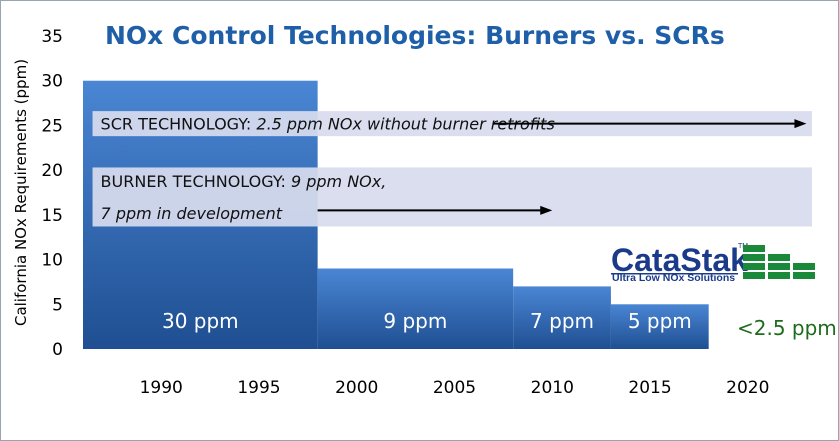 Image resolution: width=839 pixels, height=441 pixels. Describe the element at coordinates (258, 388) in the screenshot. I see `x-tick-1995: 1995` at that location.